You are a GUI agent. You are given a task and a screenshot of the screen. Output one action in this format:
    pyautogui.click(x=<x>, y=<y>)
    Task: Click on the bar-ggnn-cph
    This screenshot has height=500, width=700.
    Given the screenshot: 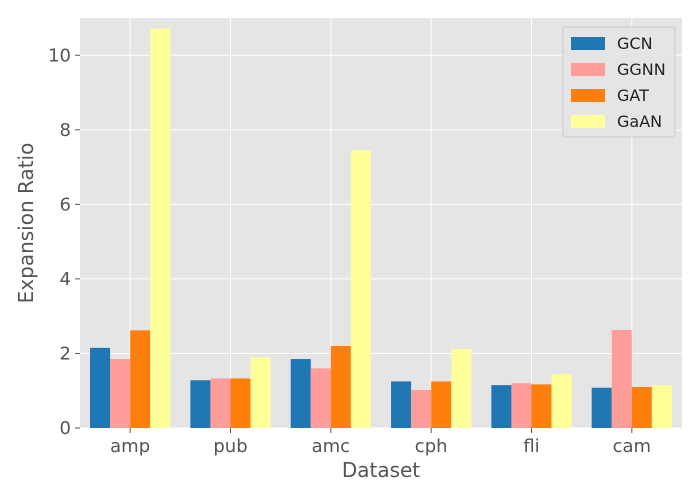 What is the action you would take?
    pyautogui.click(x=421, y=408)
    